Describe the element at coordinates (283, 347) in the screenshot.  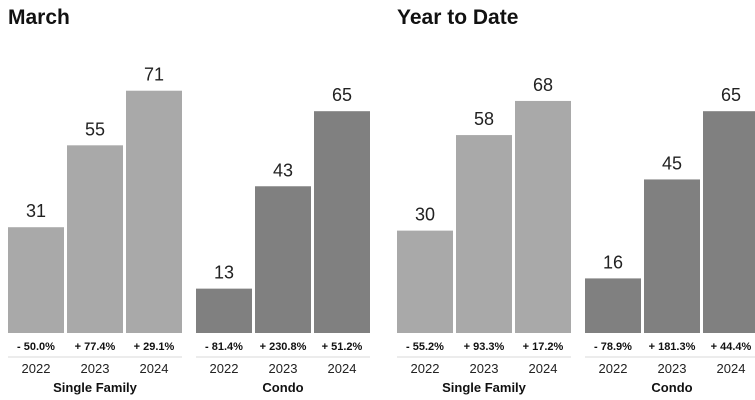
I see `percent-change-label: + 230.8%` at that location.